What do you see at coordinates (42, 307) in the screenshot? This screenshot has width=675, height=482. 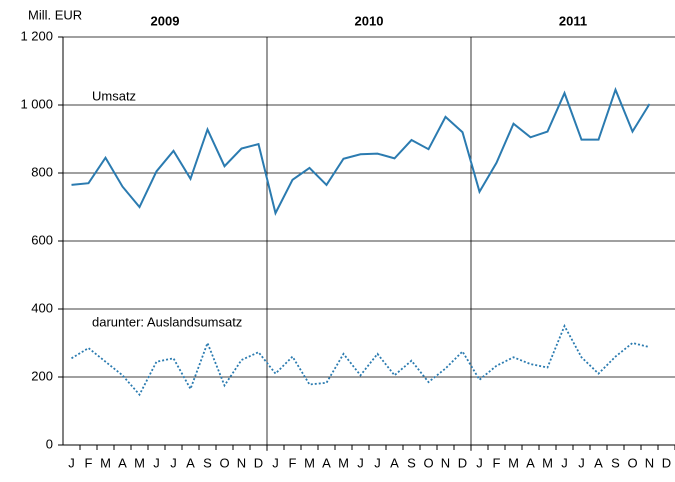 I see `y-tick-label: 400` at bounding box center [42, 307].